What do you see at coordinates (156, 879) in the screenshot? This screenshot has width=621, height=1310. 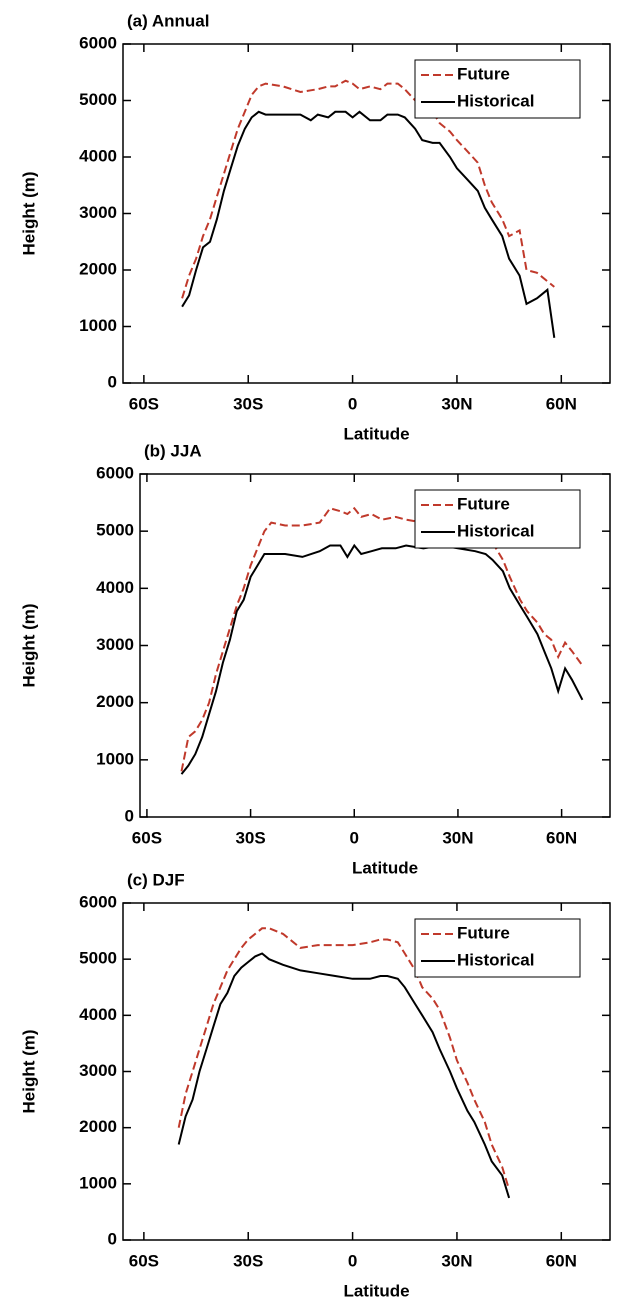 I see `panel-title: (c) DJF` at bounding box center [156, 879].